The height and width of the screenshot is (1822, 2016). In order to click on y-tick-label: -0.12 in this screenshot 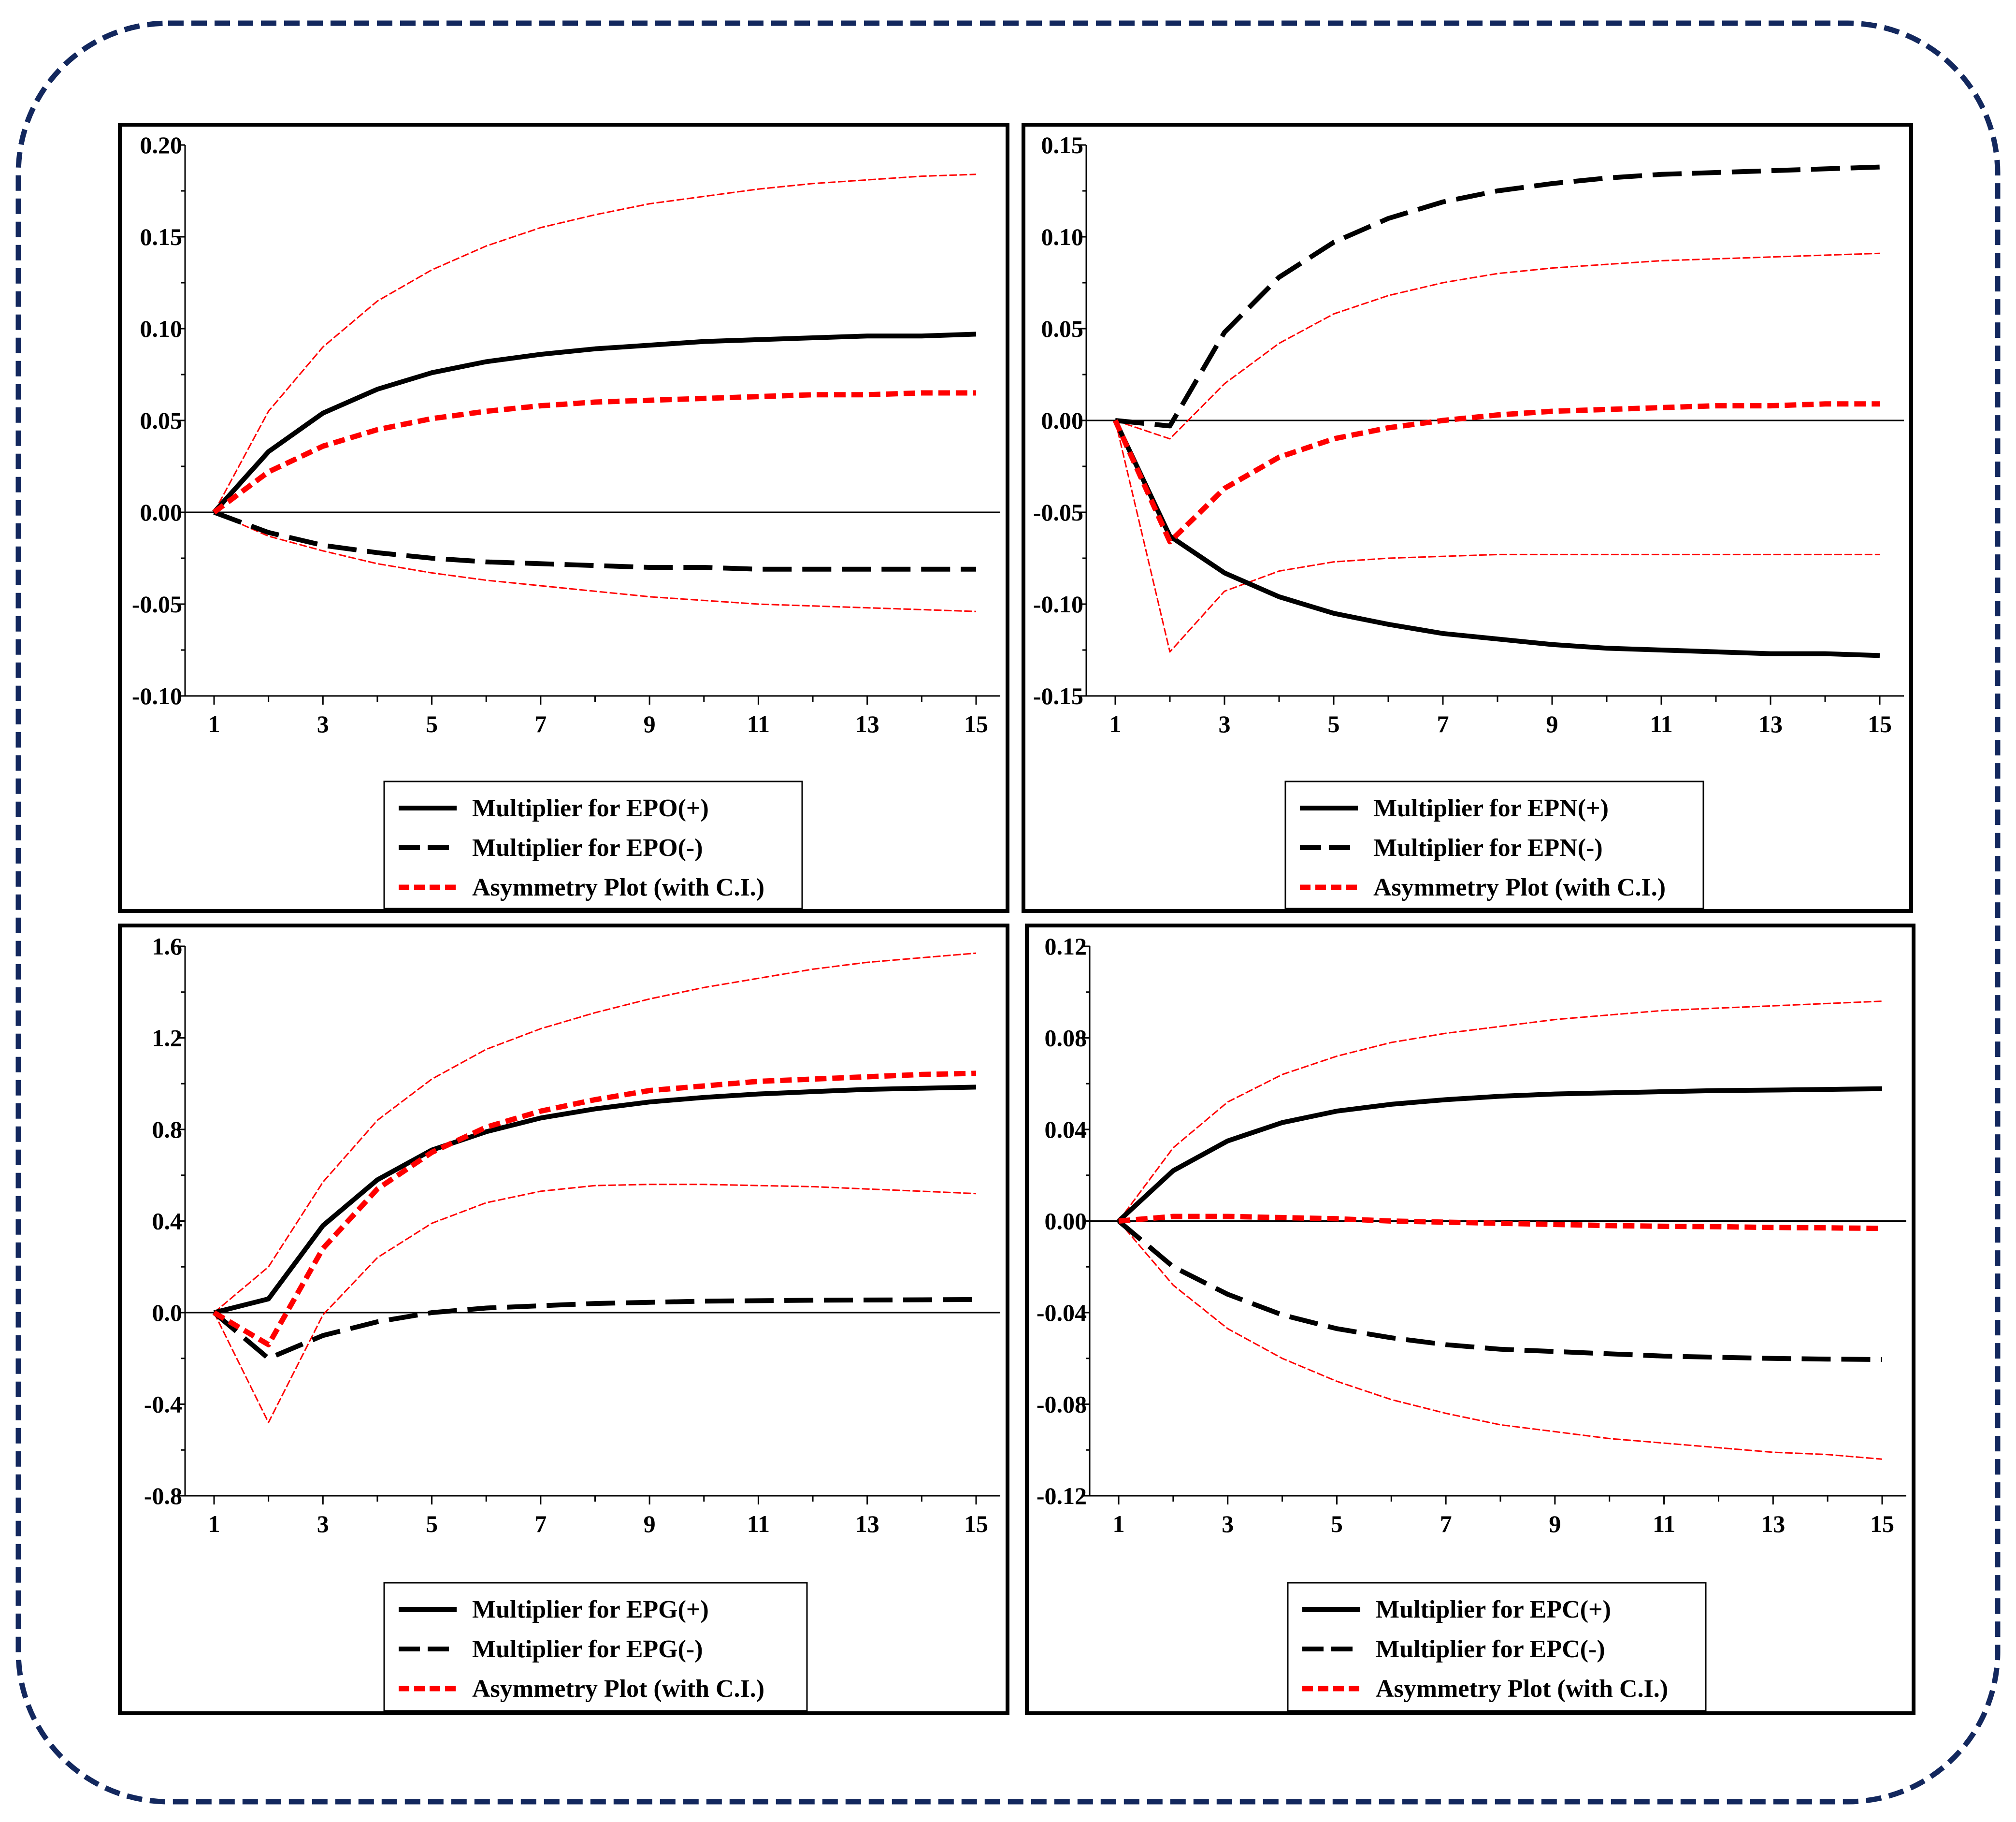, I will do `click(1062, 1495)`.